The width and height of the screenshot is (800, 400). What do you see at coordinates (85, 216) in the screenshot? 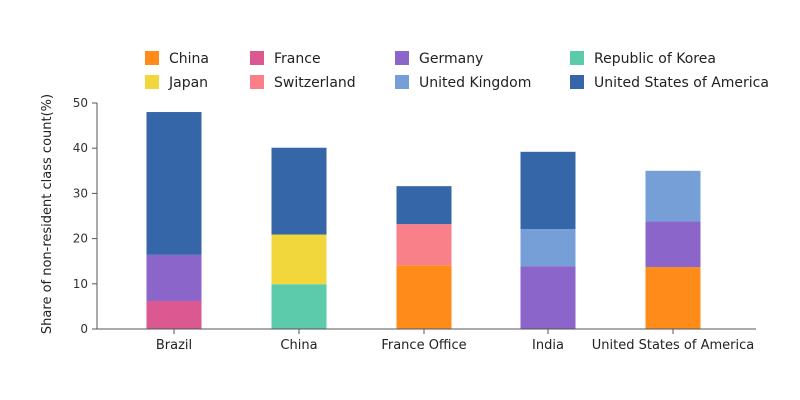
I see `y-axis: 0 10 20 30 40 50` at bounding box center [85, 216].